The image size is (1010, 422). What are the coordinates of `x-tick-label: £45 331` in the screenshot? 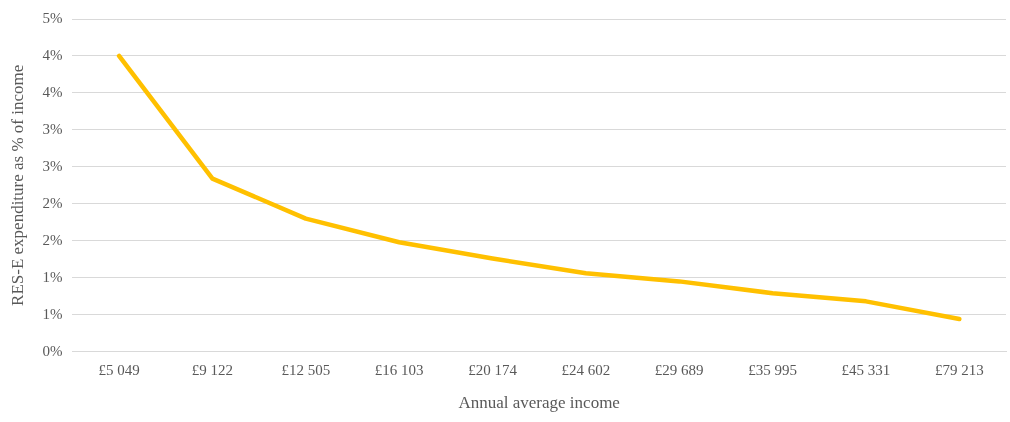 It's located at (866, 369).